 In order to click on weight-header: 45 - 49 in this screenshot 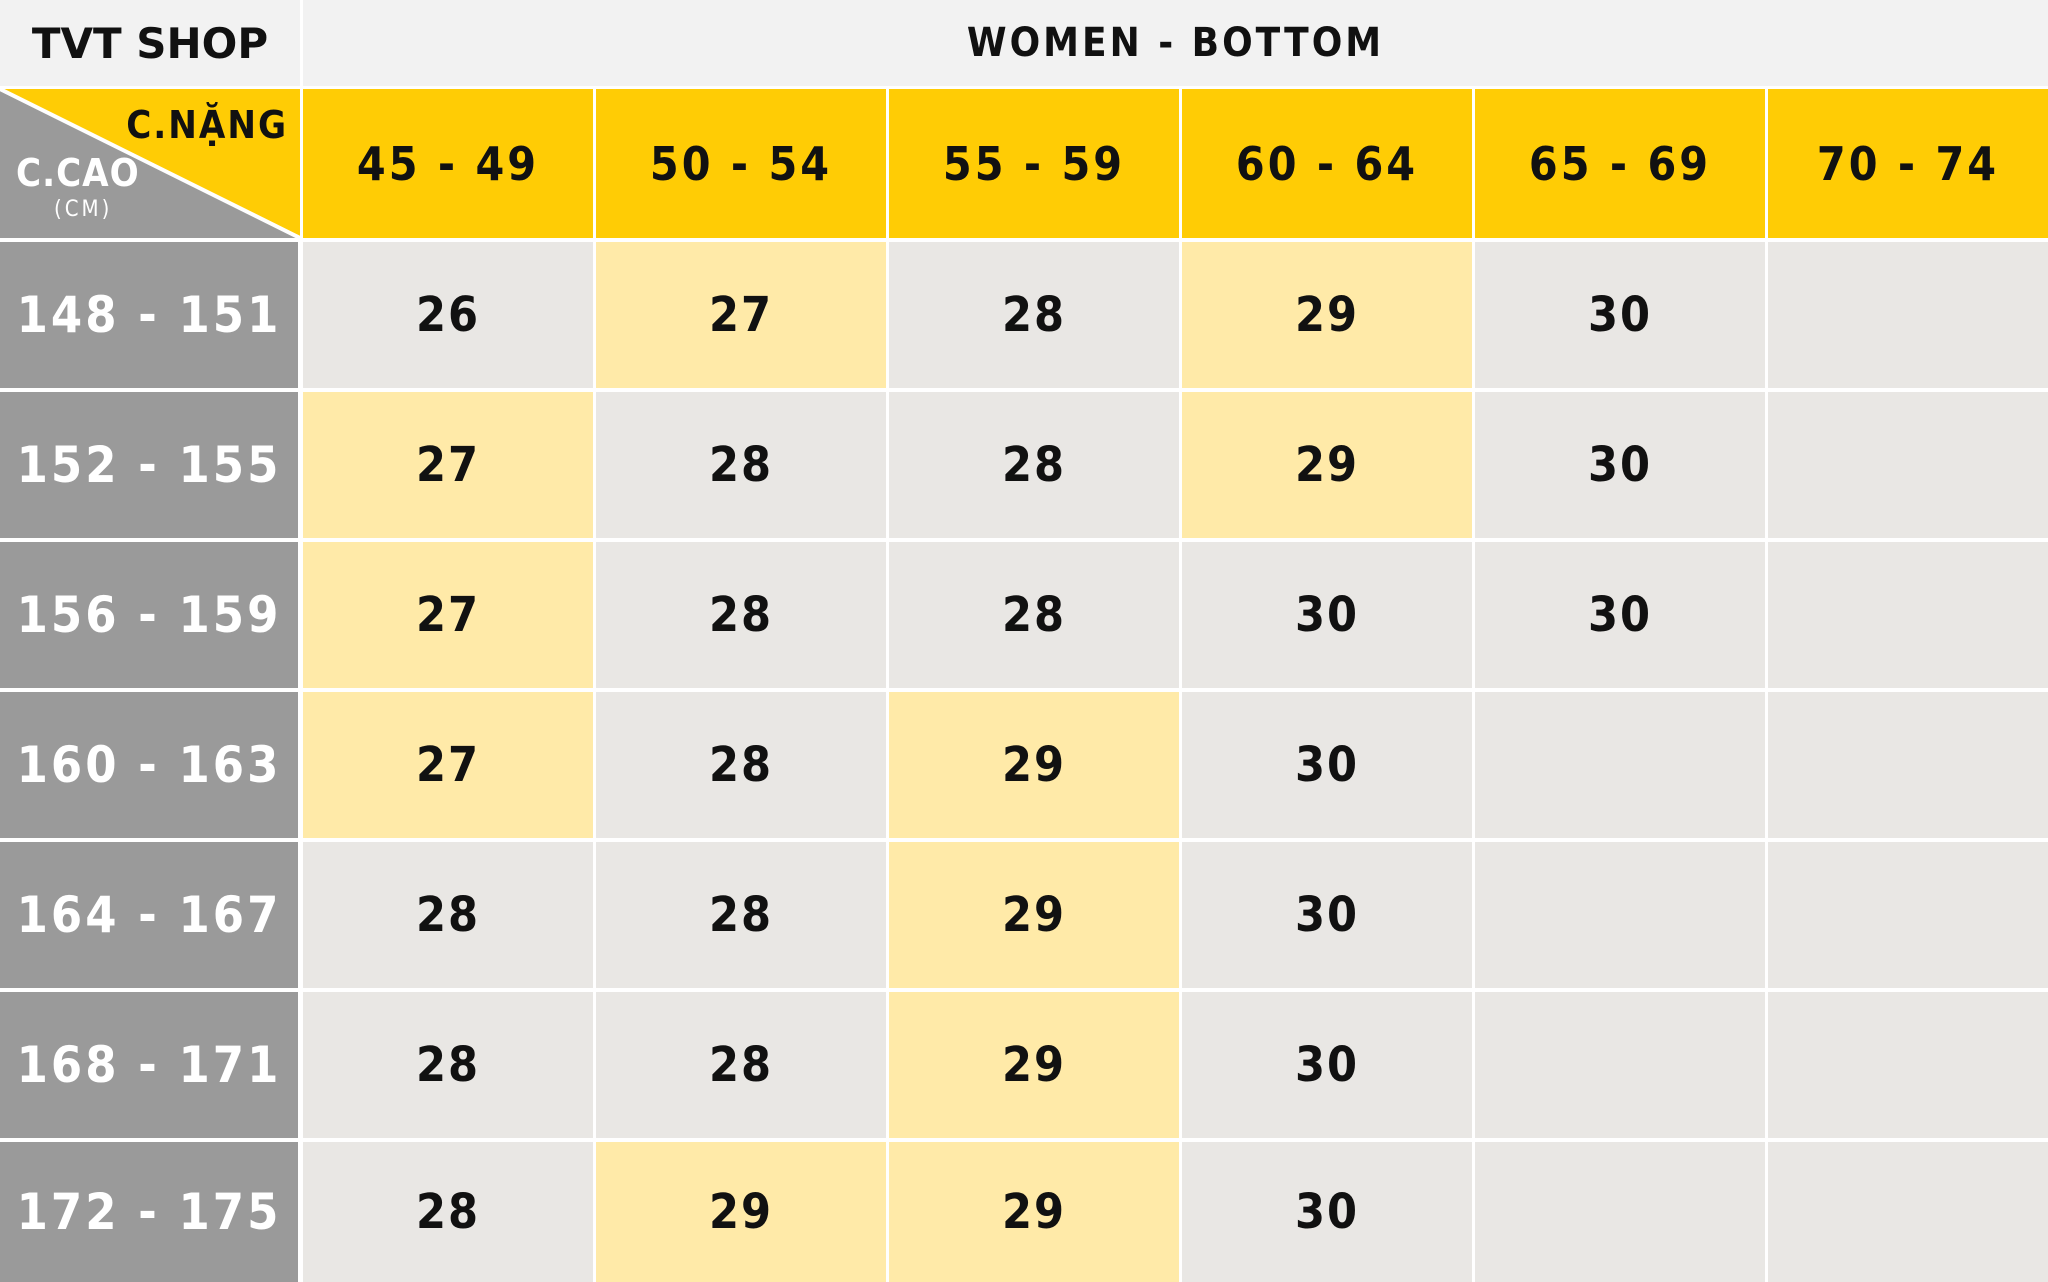, I will do `click(448, 163)`.